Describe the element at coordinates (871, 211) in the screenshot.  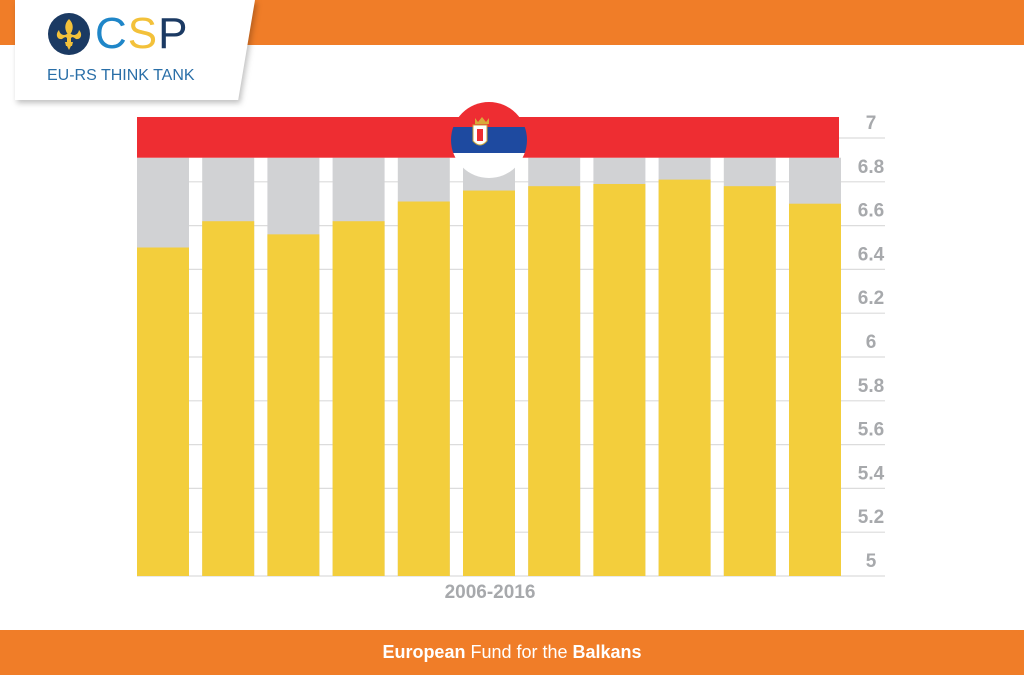
I see `y-tick-label: 6.6` at that location.